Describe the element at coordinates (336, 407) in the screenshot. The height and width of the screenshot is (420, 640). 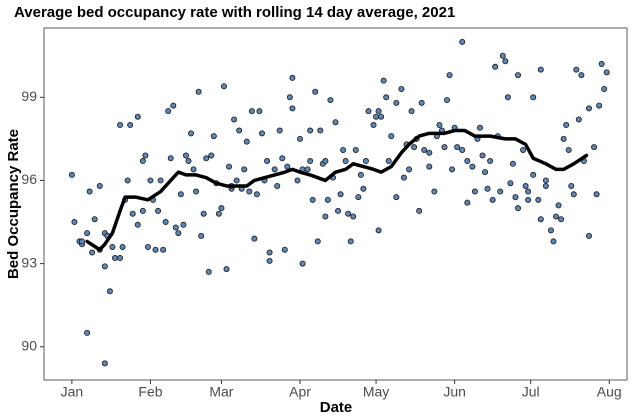
I see `x-axis-title: Date` at that location.